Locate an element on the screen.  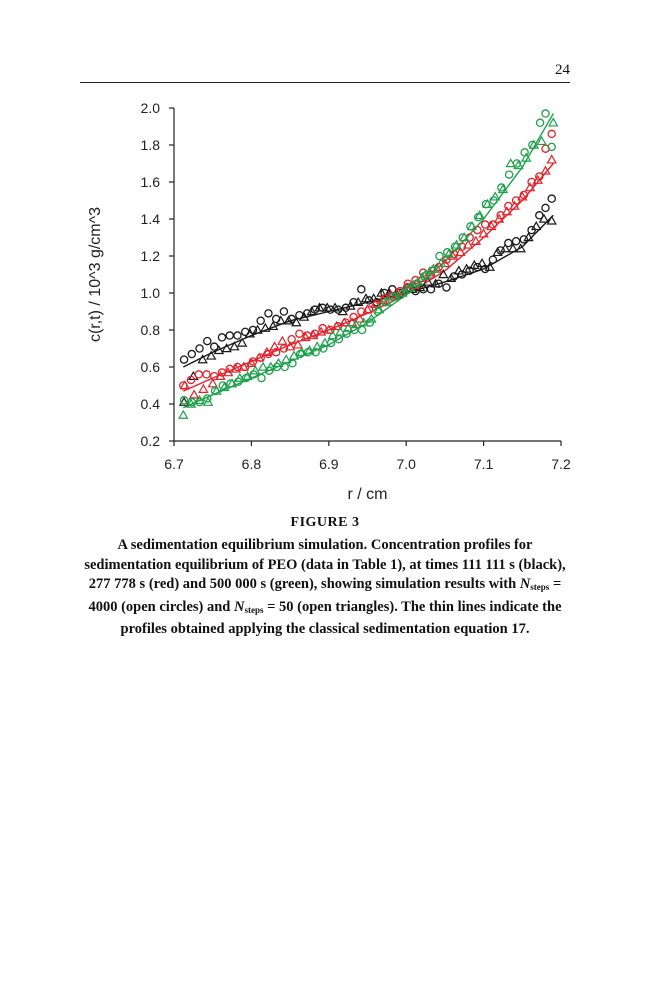
page-number: 24 is located at coordinates (562, 70).